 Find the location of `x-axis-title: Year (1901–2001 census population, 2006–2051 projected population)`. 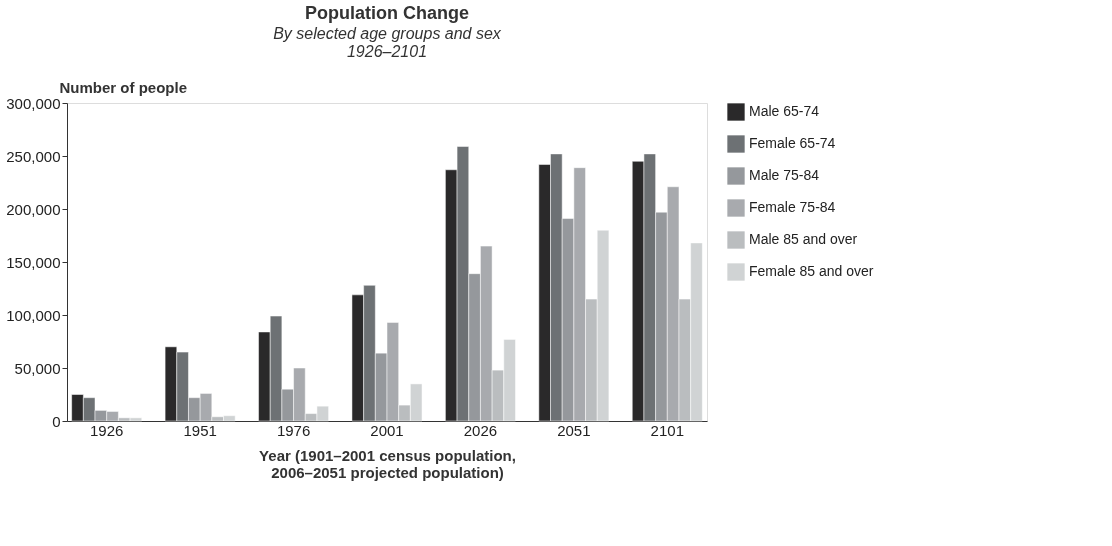

x-axis-title: Year (1901–2001 census population, 2006–2051 projected population) is located at coordinates (387, 463).